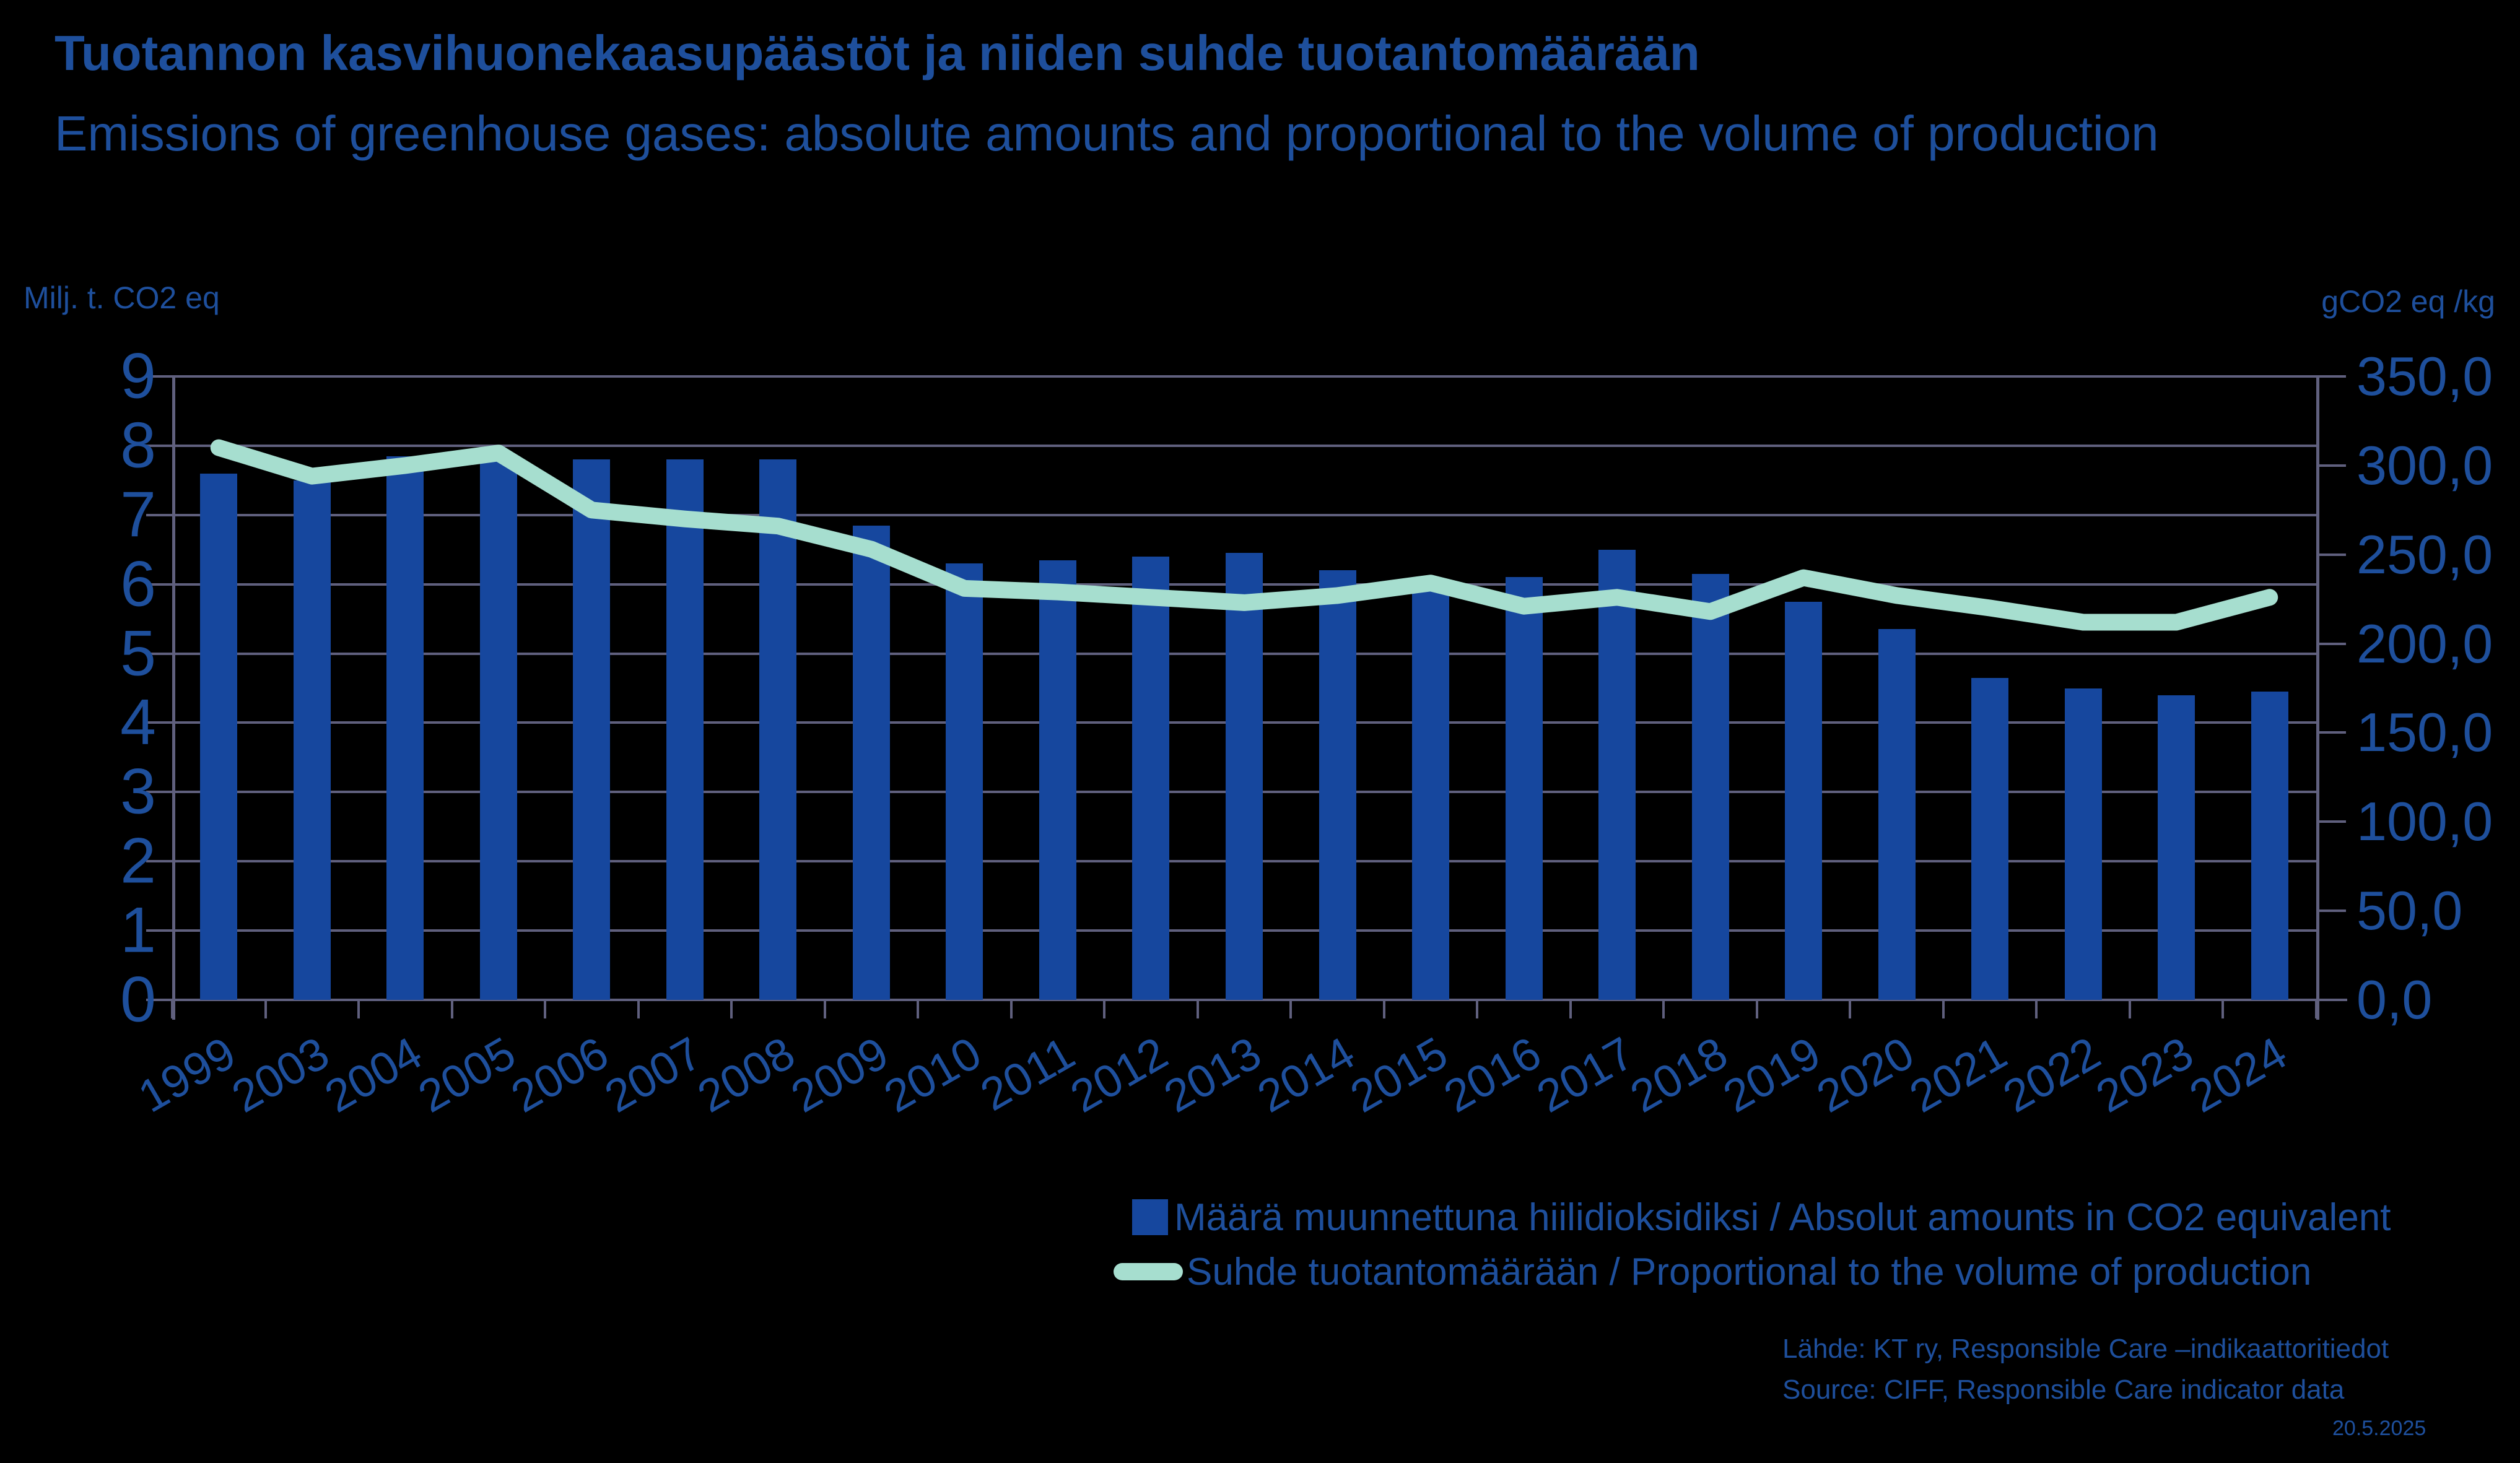 The height and width of the screenshot is (1463, 2520). I want to click on line-series-swatch-icon, so click(1149, 1271).